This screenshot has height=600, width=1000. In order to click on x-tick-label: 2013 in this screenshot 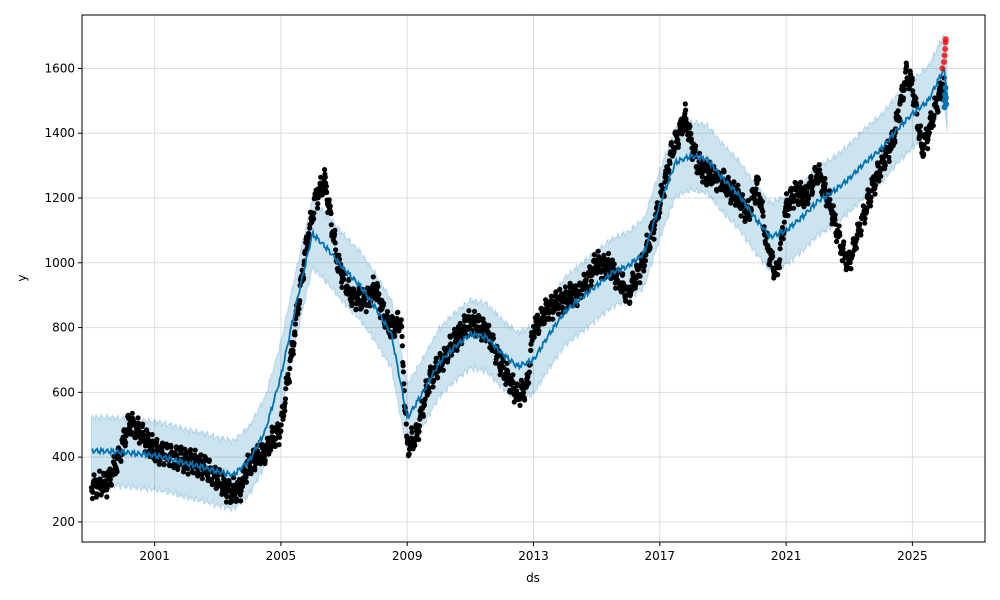, I will do `click(533, 556)`.